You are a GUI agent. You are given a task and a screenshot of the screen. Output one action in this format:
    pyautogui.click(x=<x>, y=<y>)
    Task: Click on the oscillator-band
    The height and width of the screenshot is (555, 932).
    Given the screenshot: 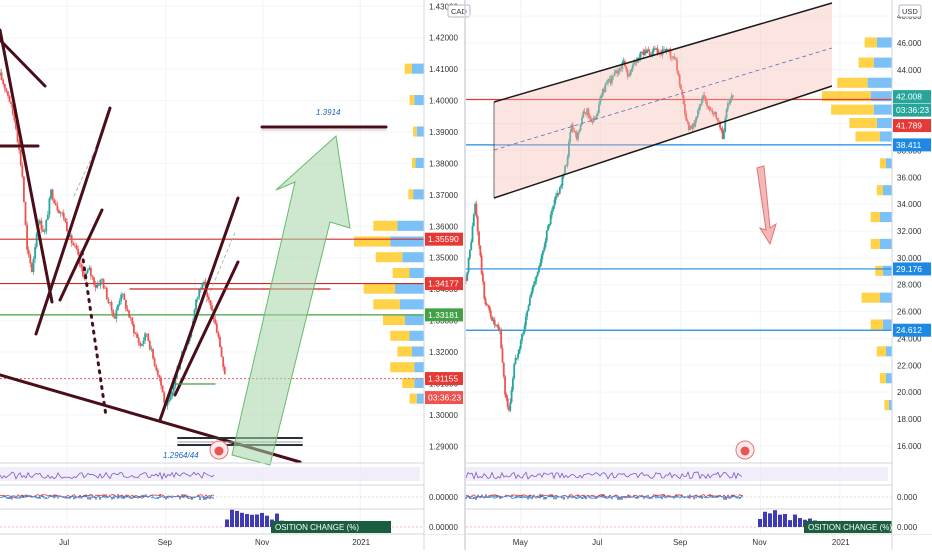 What is the action you would take?
    pyautogui.click(x=210, y=474)
    